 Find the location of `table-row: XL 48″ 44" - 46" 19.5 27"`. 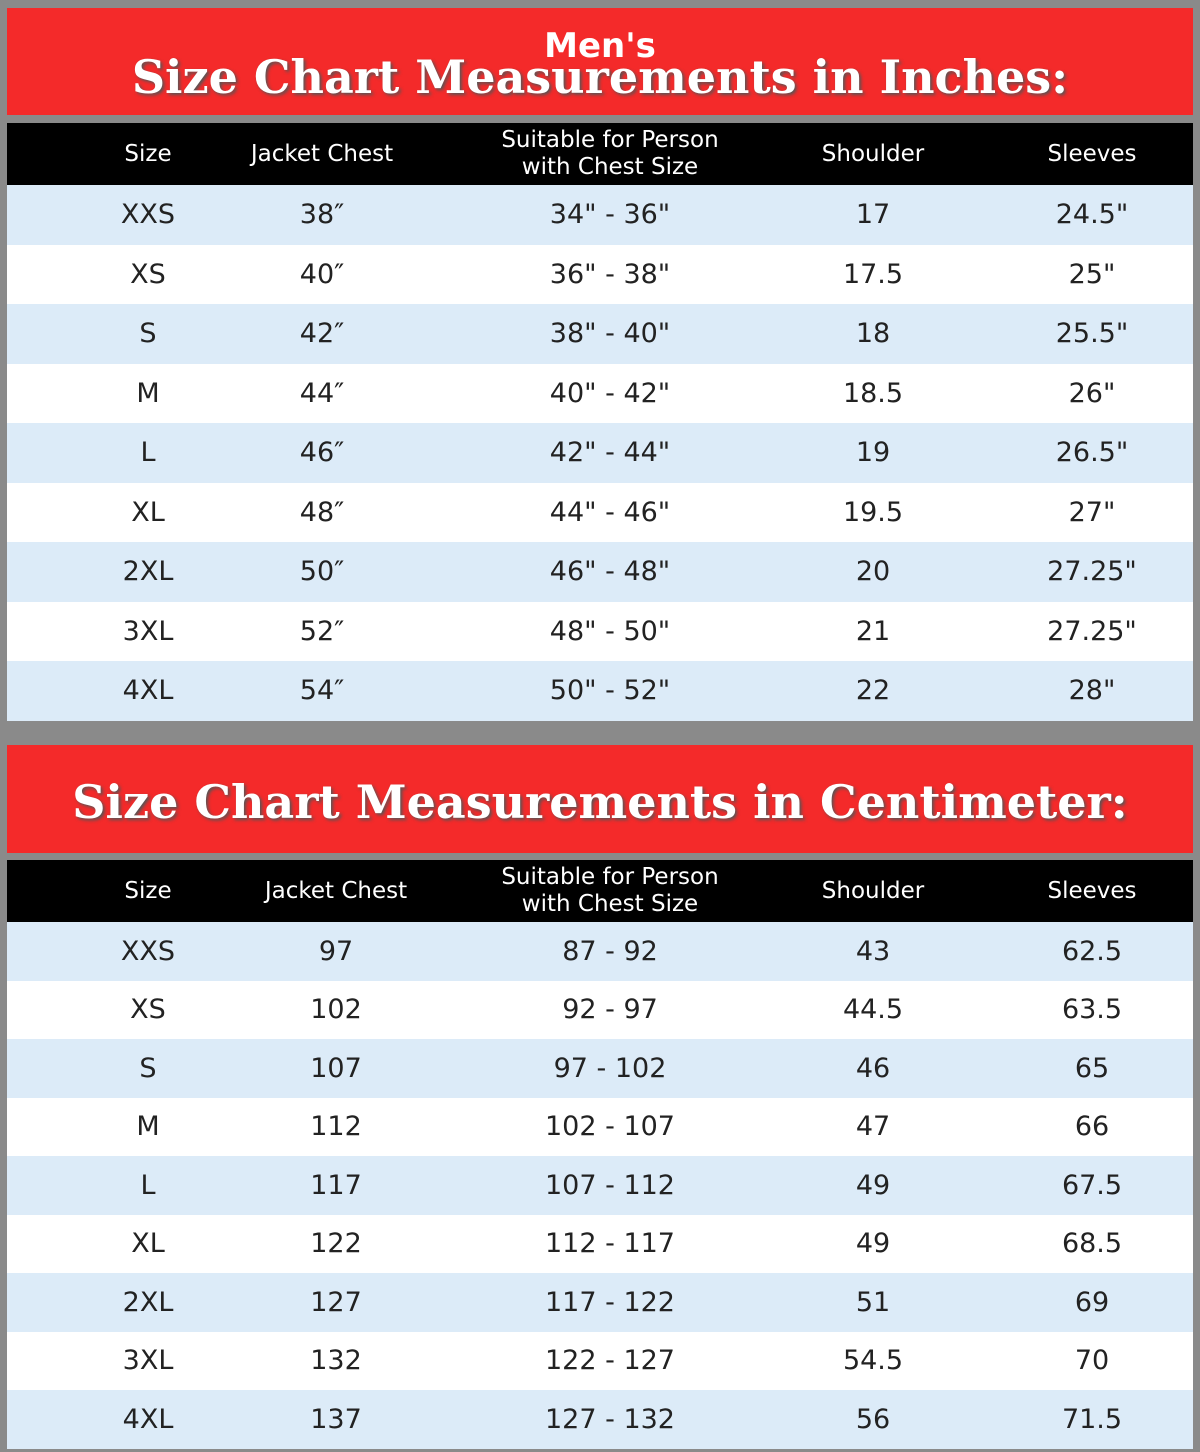

table-row: XL 48″ 44" - 46" 19.5 27" is located at coordinates (600, 512).